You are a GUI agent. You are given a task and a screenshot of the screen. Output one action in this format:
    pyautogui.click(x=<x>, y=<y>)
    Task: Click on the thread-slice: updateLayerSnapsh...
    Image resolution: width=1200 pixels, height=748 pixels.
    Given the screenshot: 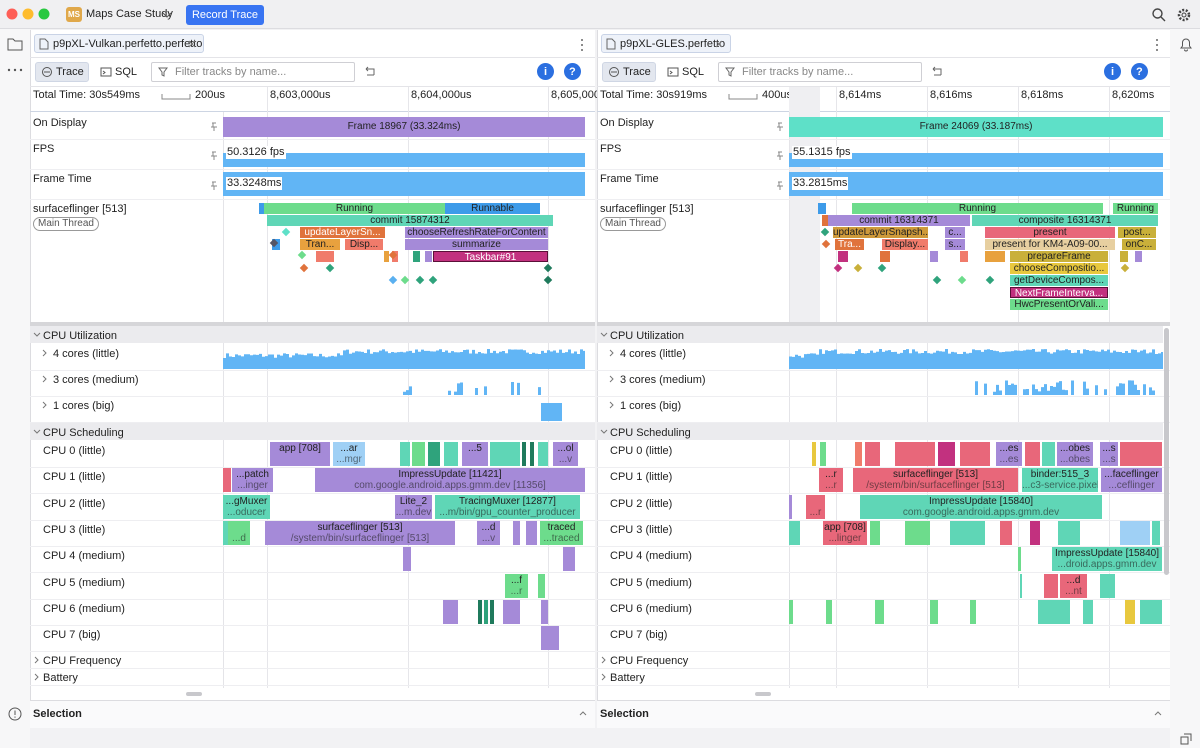 What is the action you would take?
    pyautogui.click(x=880, y=232)
    